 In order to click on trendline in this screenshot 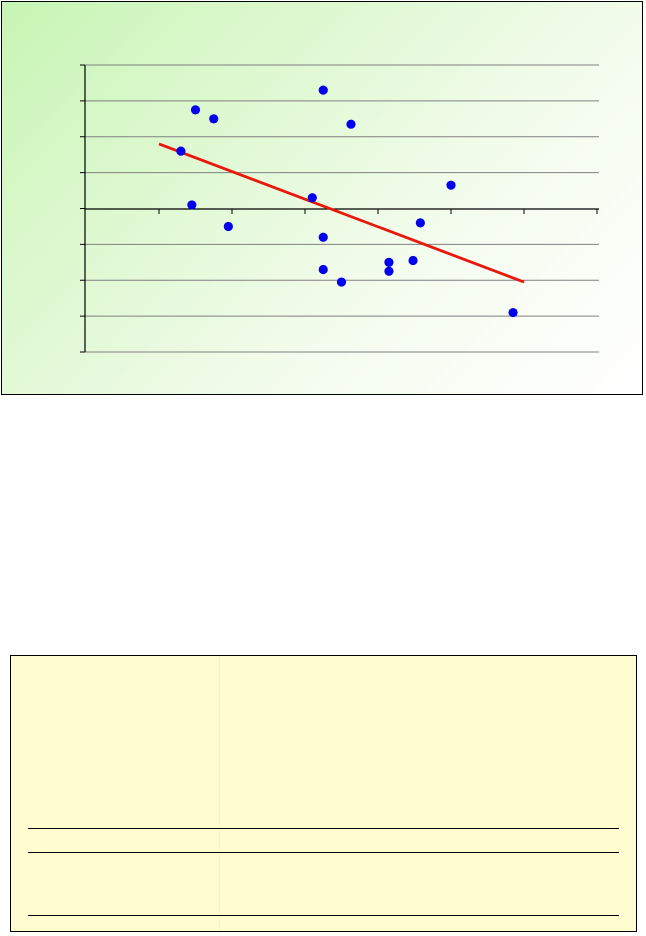, I will do `click(341, 213)`.